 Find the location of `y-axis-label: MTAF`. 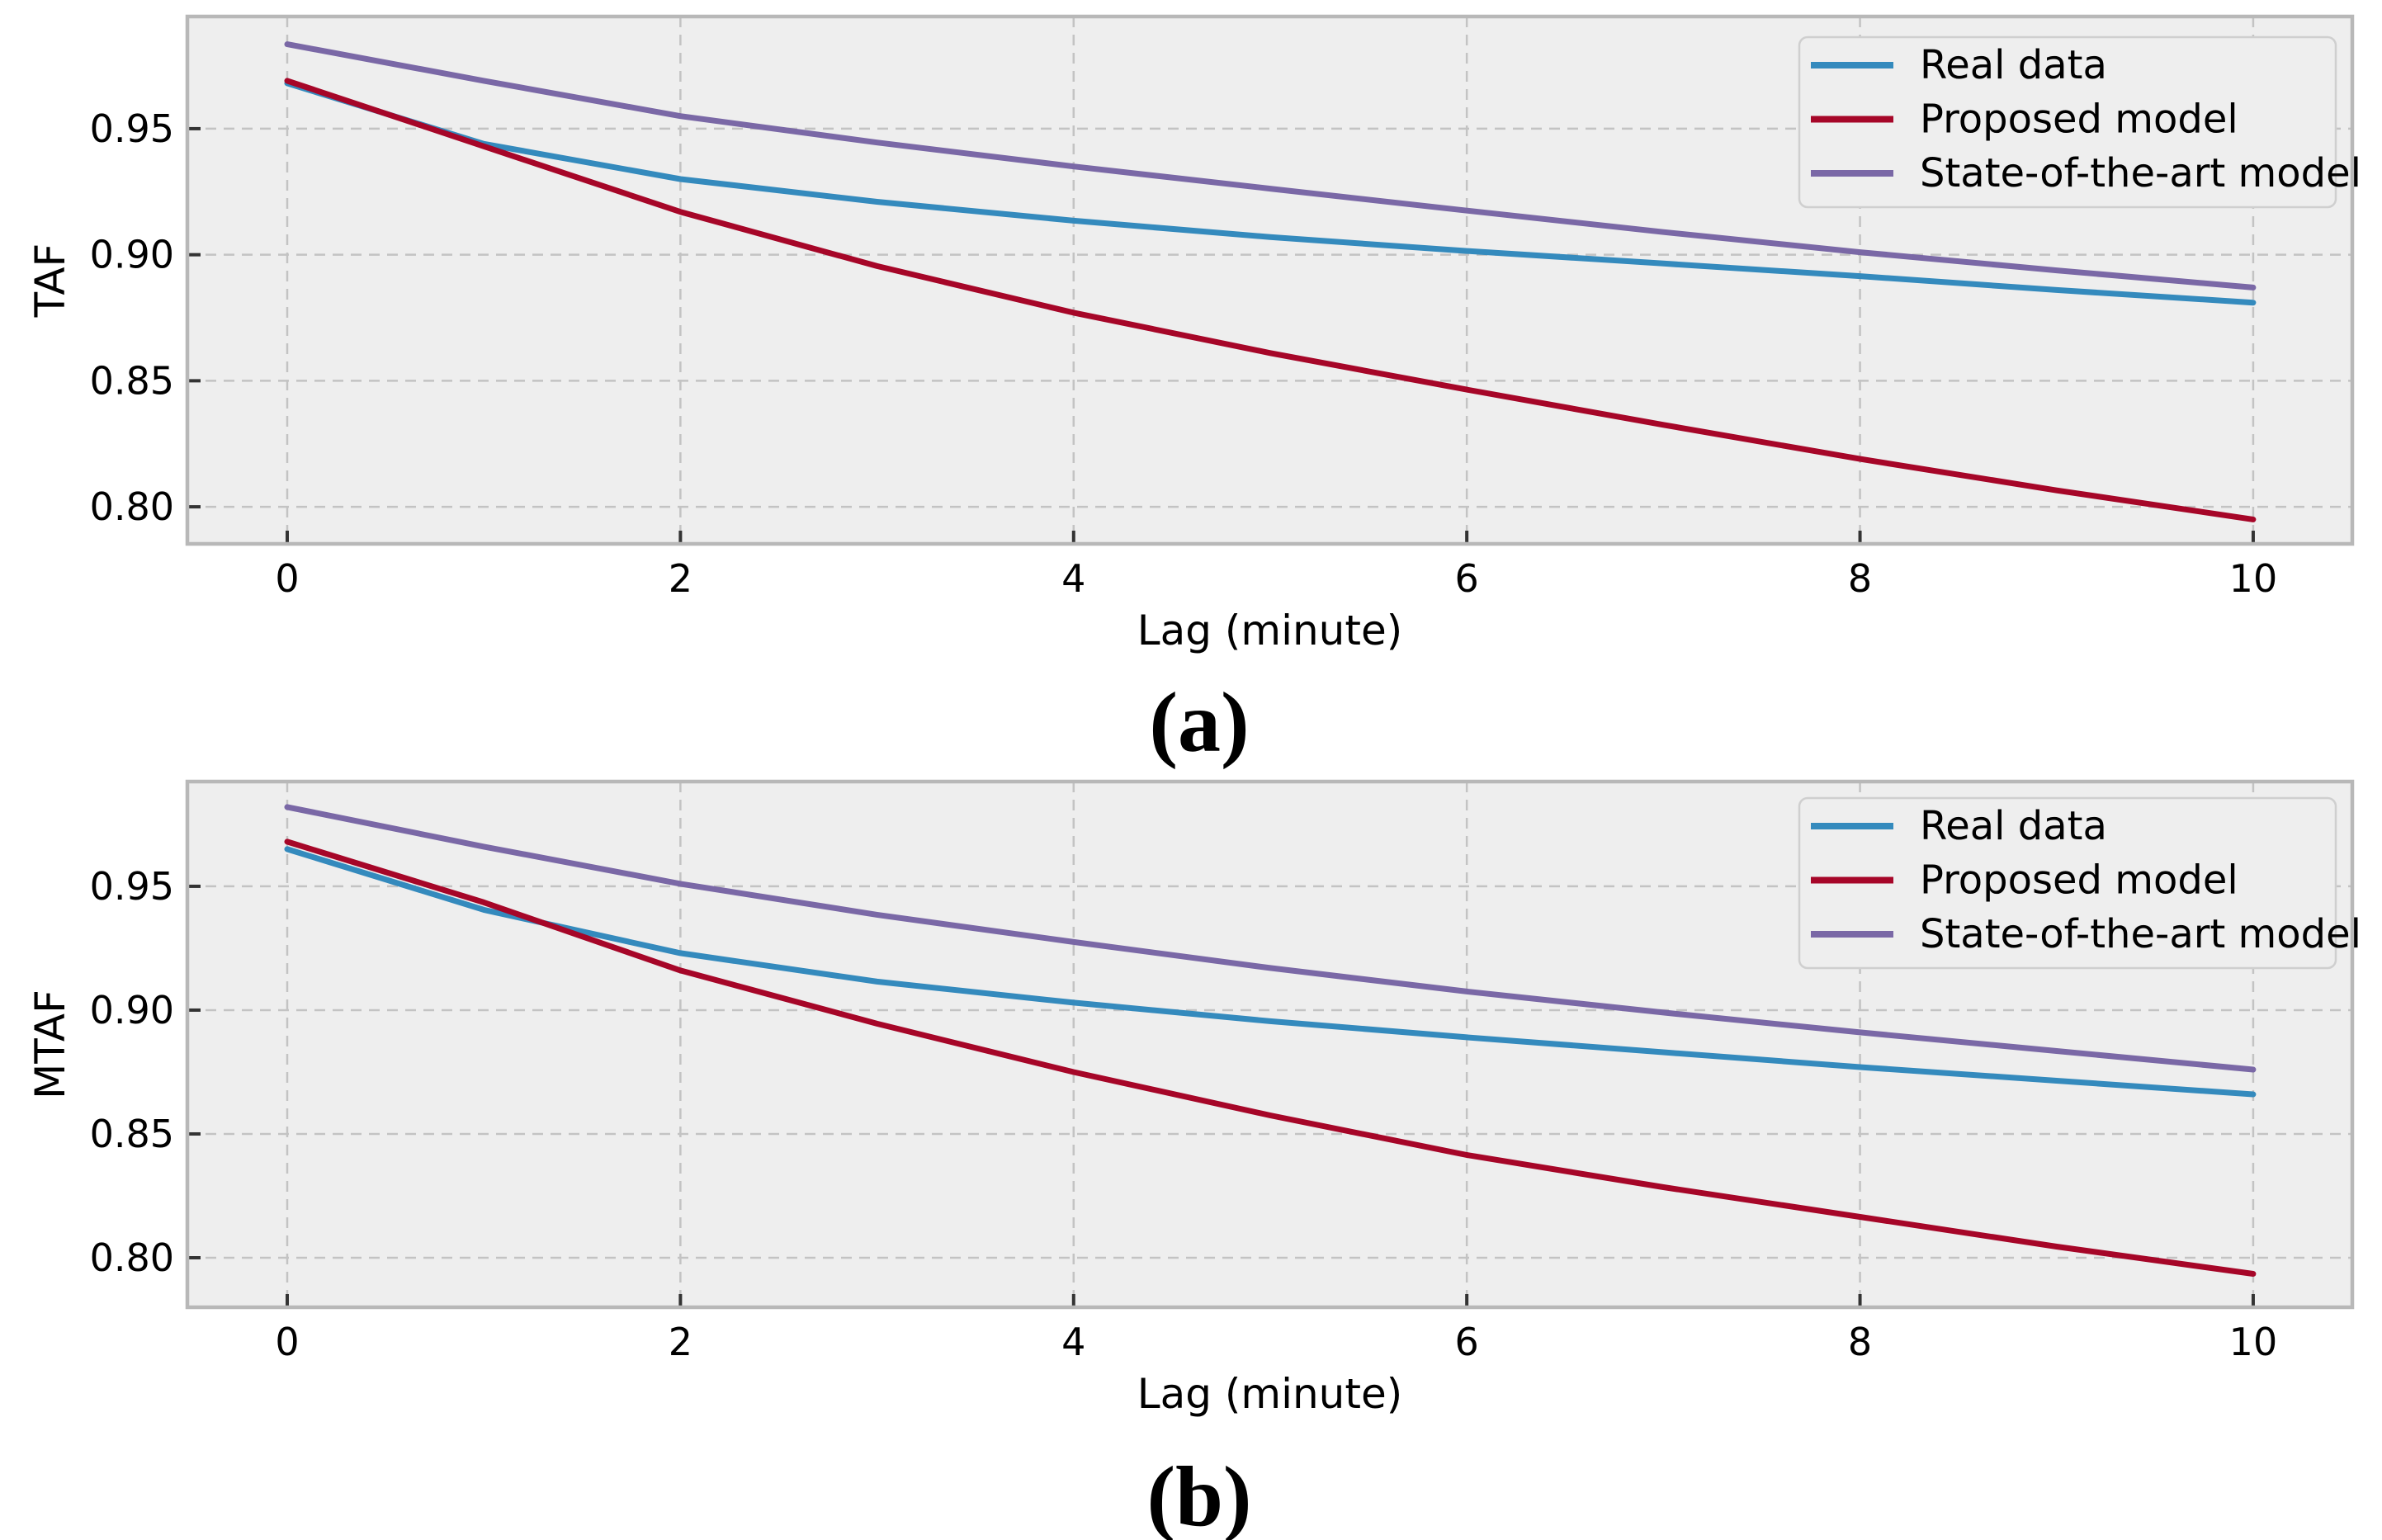

y-axis-label: MTAF is located at coordinates (50, 1044).